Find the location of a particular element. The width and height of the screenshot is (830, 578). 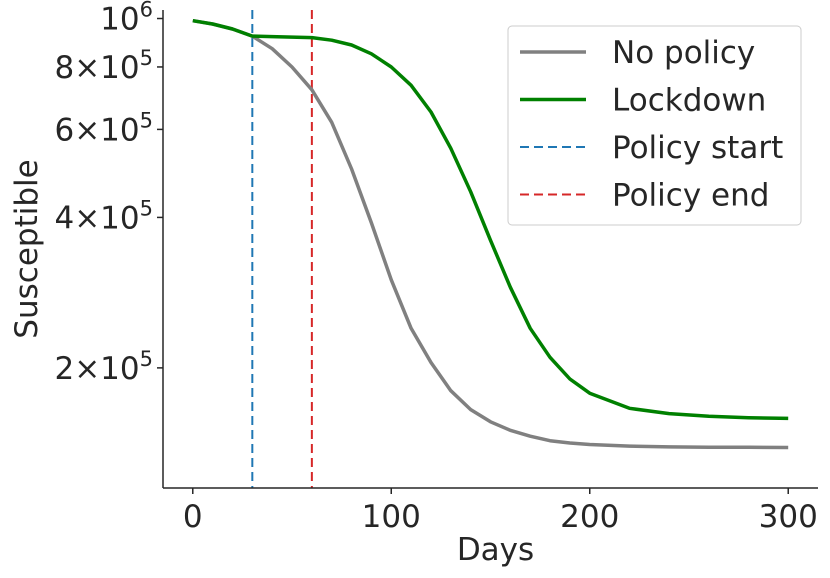

legend-label: No policy is located at coordinates (683, 53).